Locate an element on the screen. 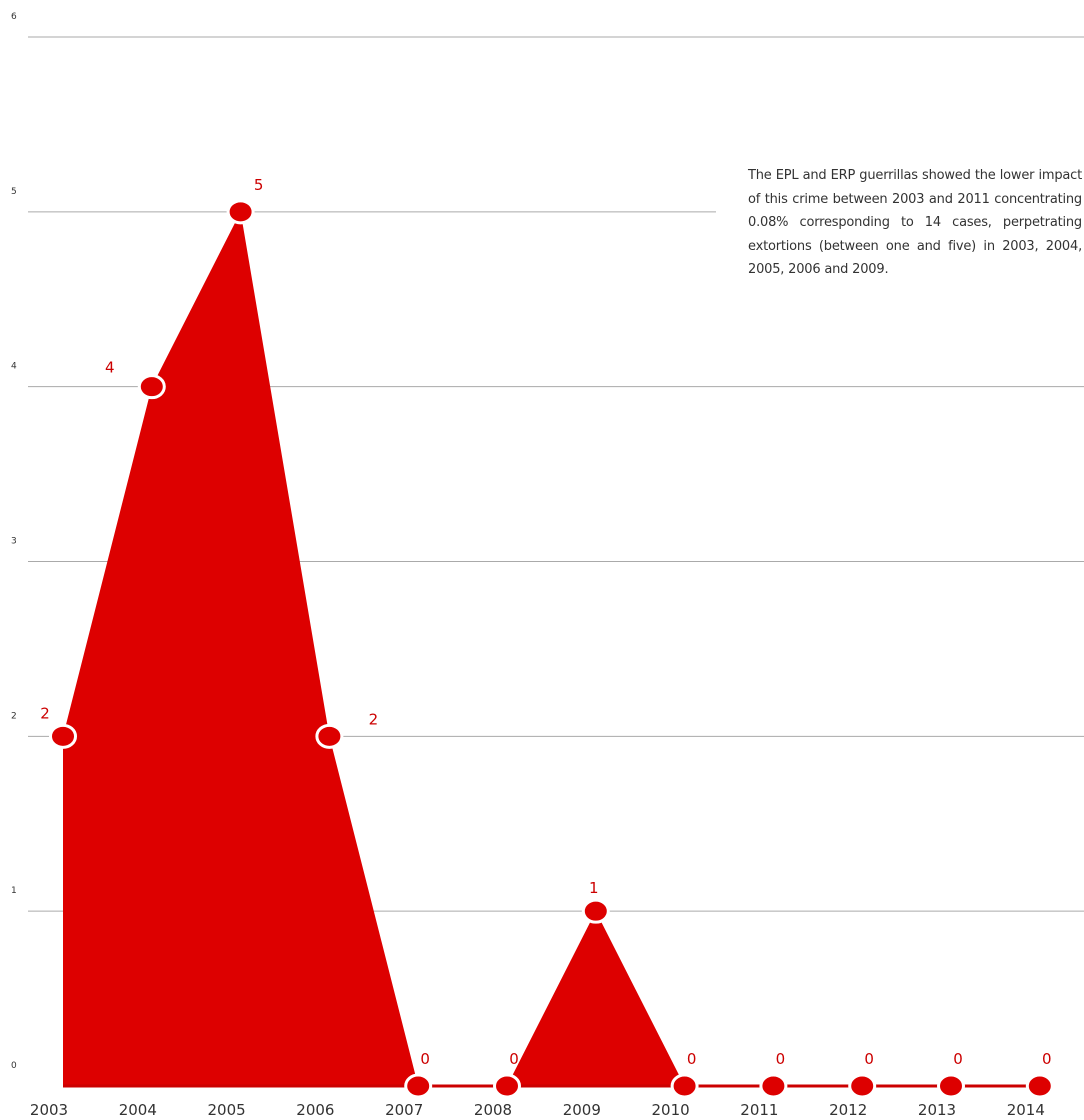  x-tick-2013: 2013 is located at coordinates (937, 1110).